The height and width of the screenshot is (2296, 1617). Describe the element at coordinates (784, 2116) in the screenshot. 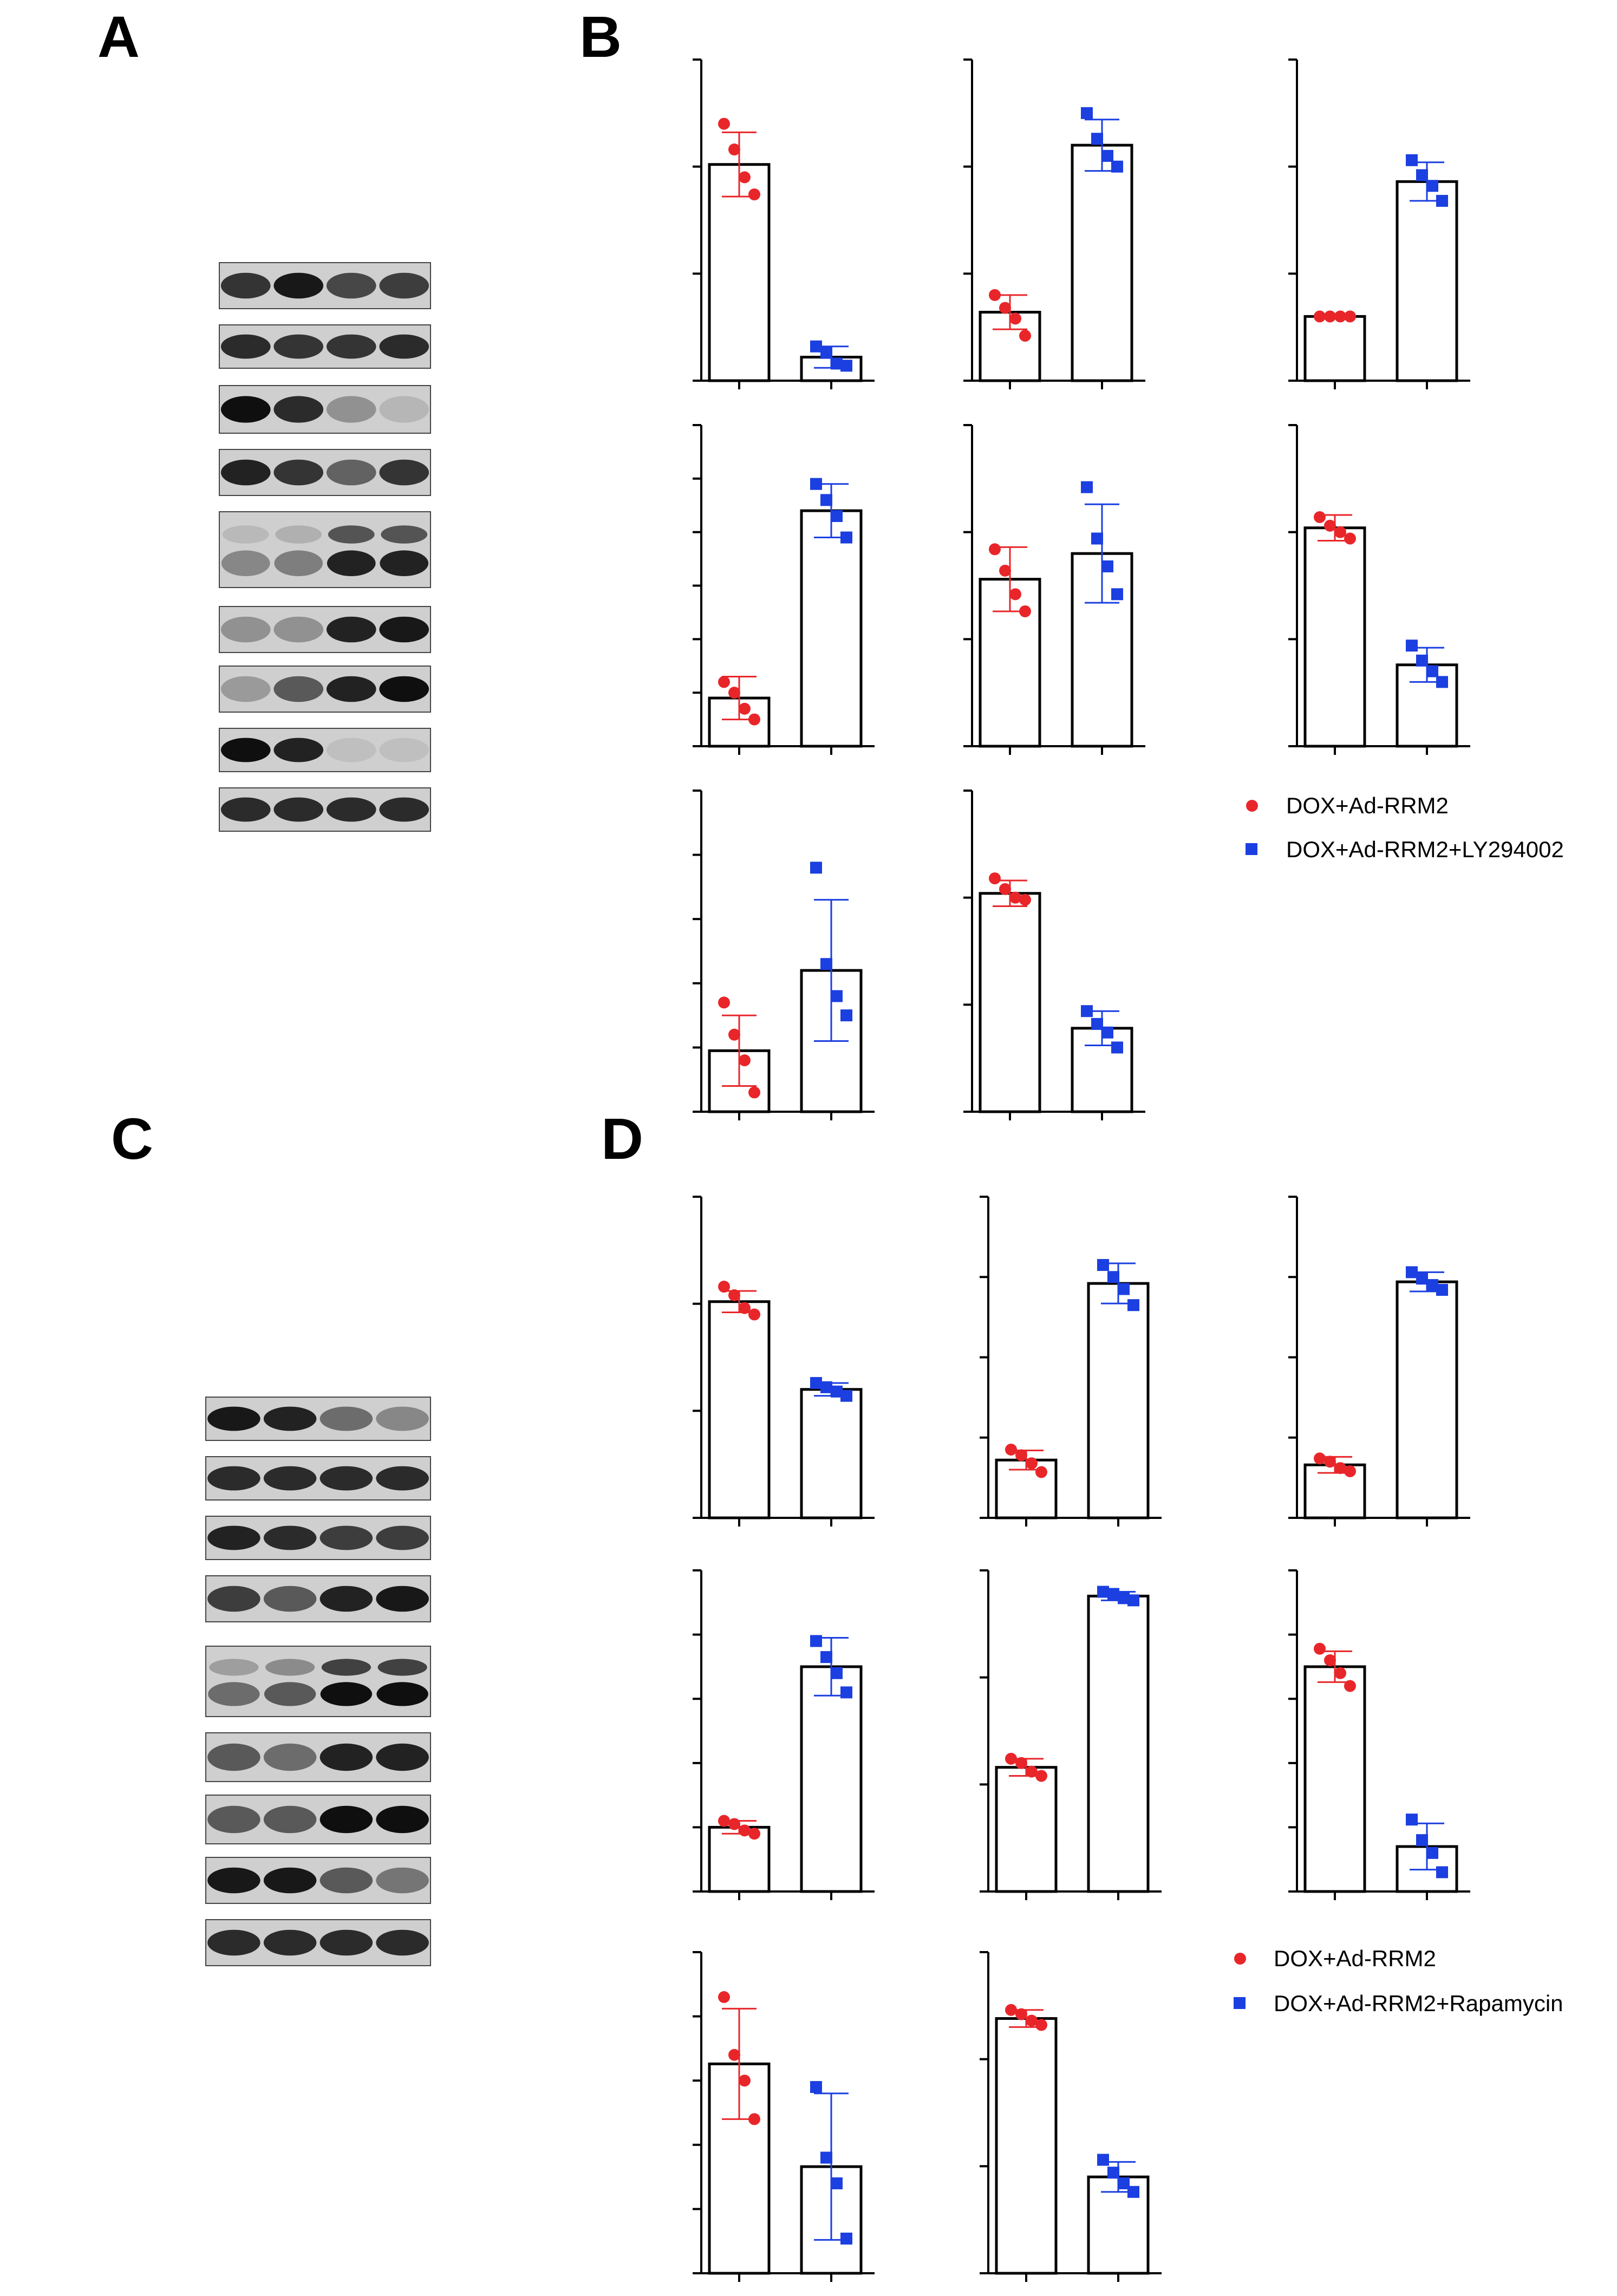

I see `bar-chart-d7` at that location.